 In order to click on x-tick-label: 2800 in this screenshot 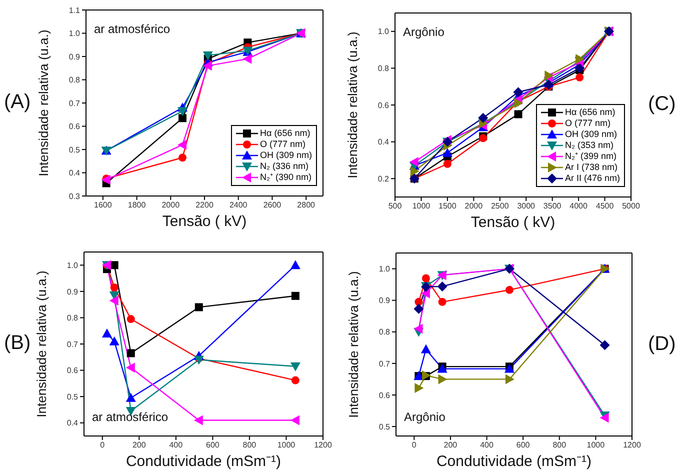, I will do `click(306, 205)`.